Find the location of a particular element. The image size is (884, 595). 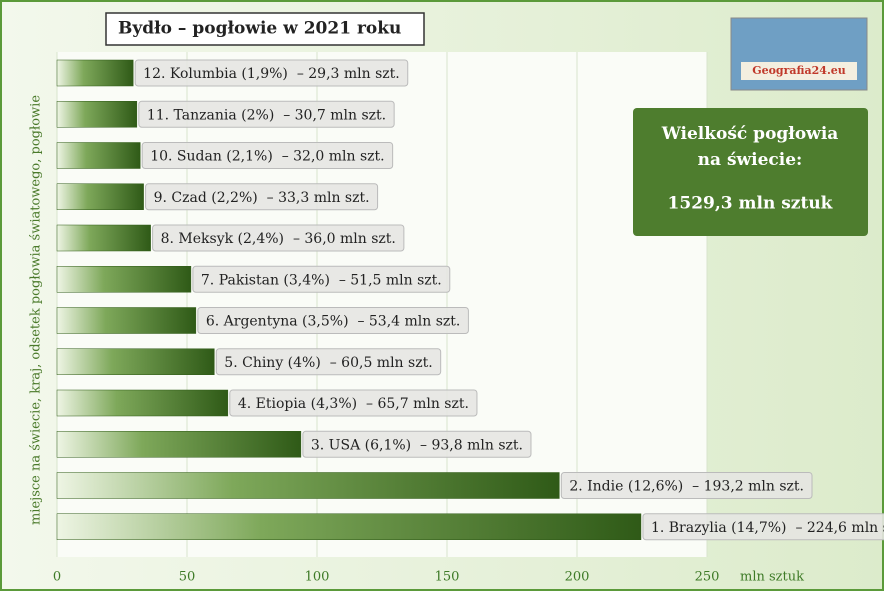

info-box is located at coordinates (750, 172).